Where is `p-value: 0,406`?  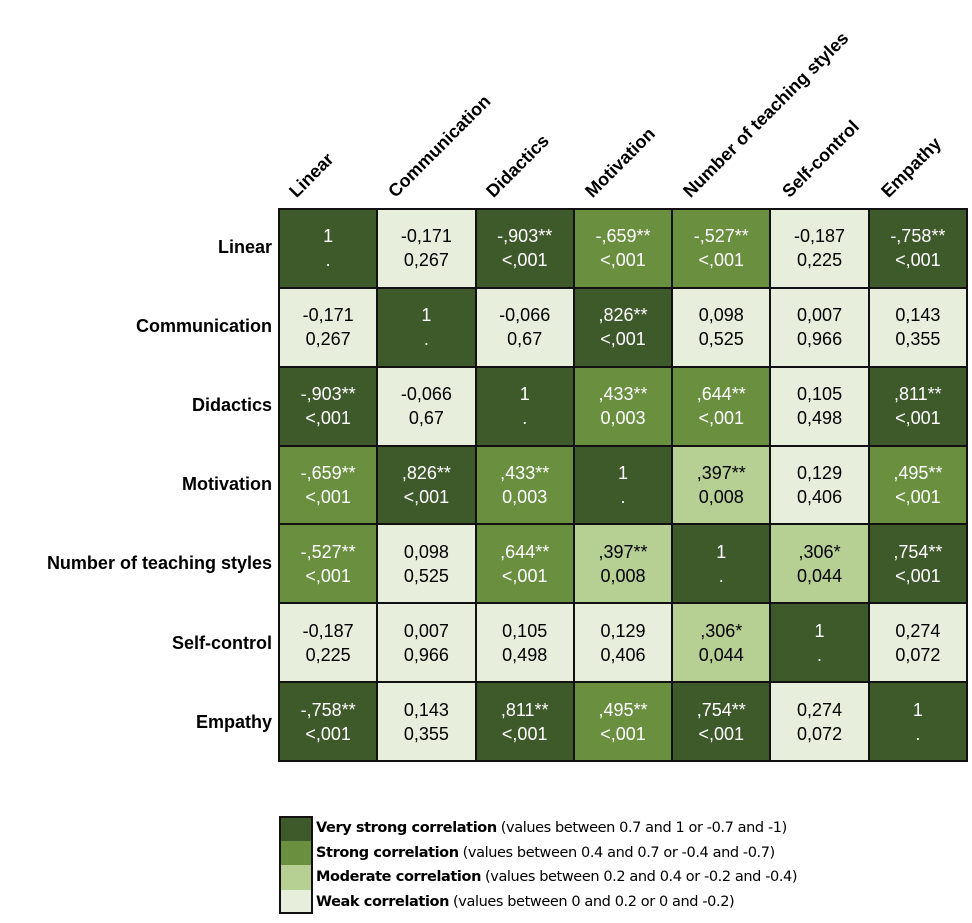
p-value: 0,406 is located at coordinates (820, 496).